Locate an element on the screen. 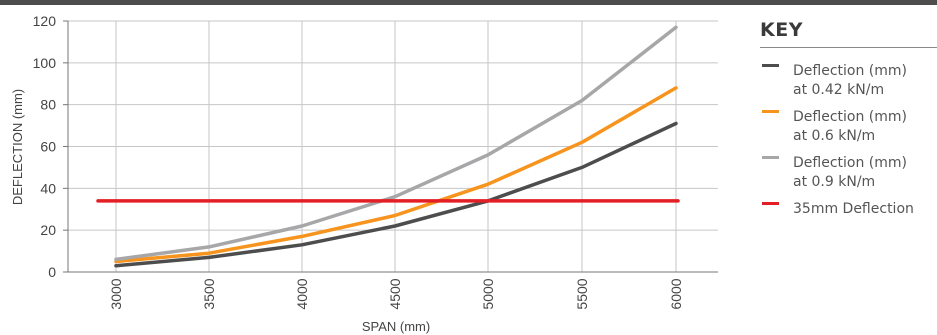  key-title: KEY is located at coordinates (781, 30).